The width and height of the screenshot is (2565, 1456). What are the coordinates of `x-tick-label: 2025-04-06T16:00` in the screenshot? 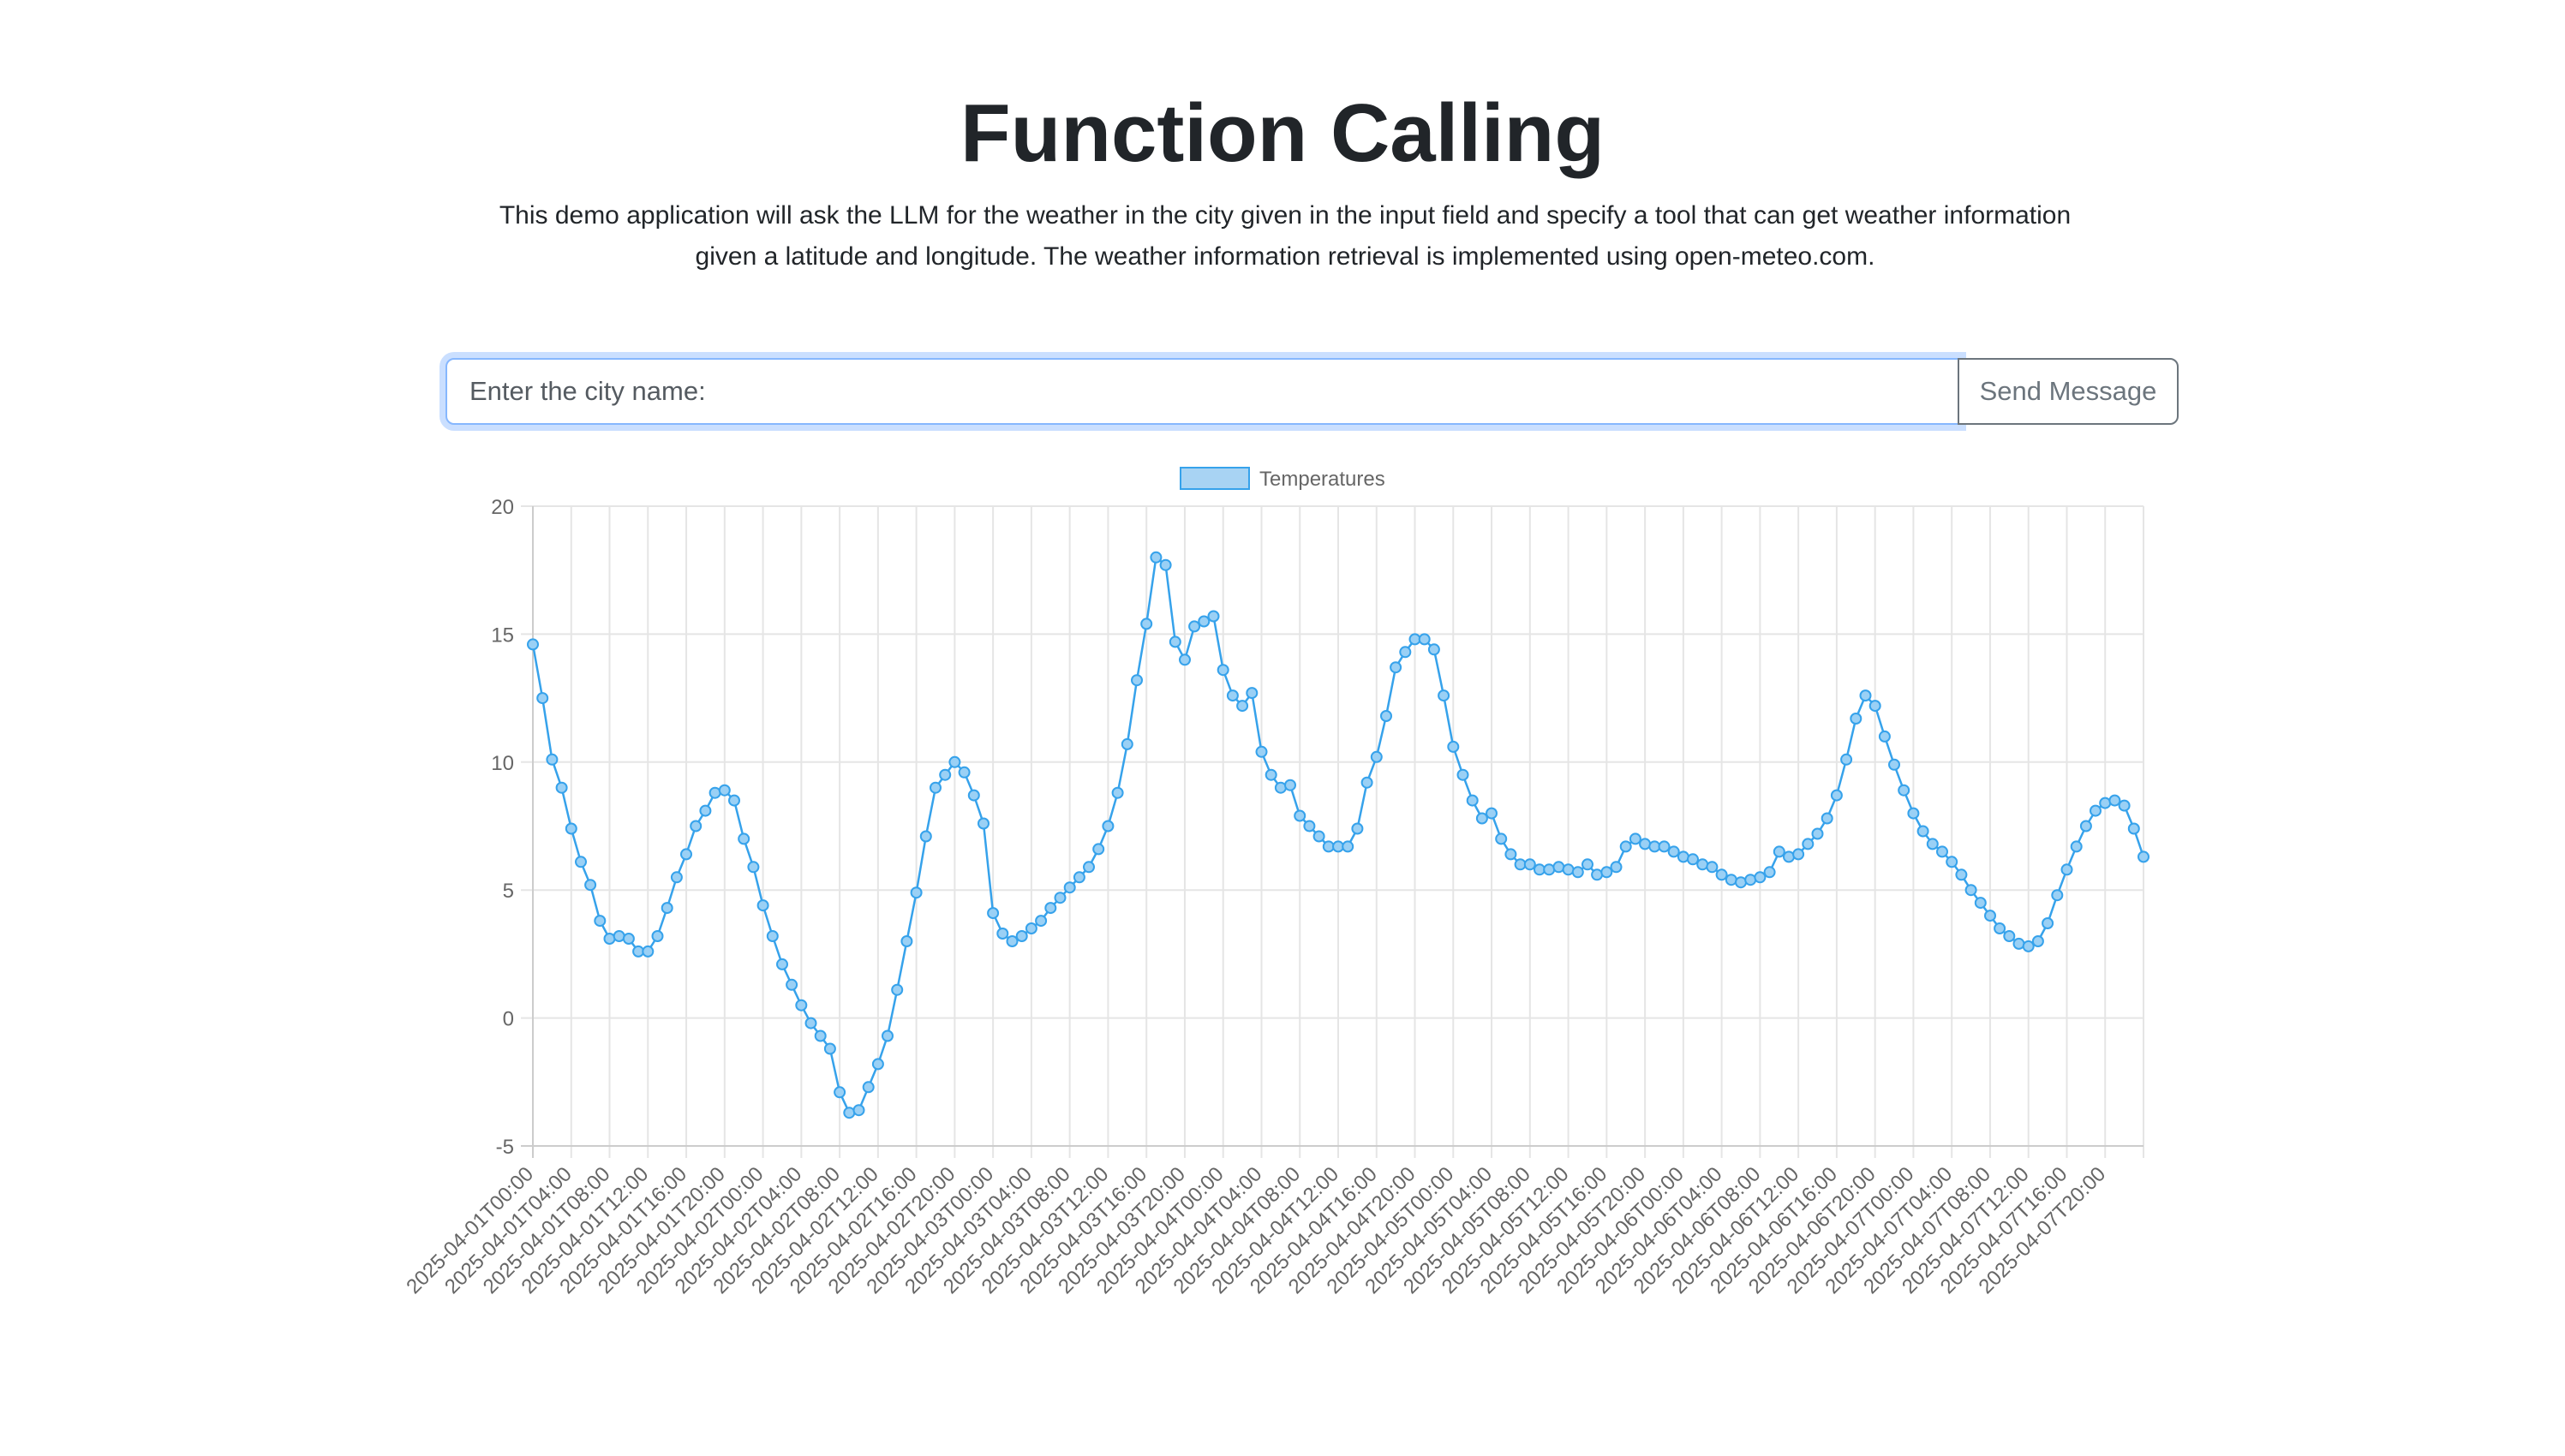 It's located at (1774, 1230).